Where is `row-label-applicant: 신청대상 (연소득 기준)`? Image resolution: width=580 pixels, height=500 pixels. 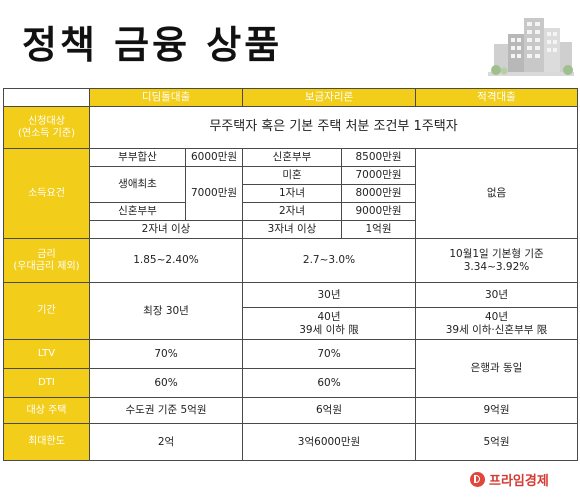 row-label-applicant: 신청대상 (연소득 기준) is located at coordinates (46, 127).